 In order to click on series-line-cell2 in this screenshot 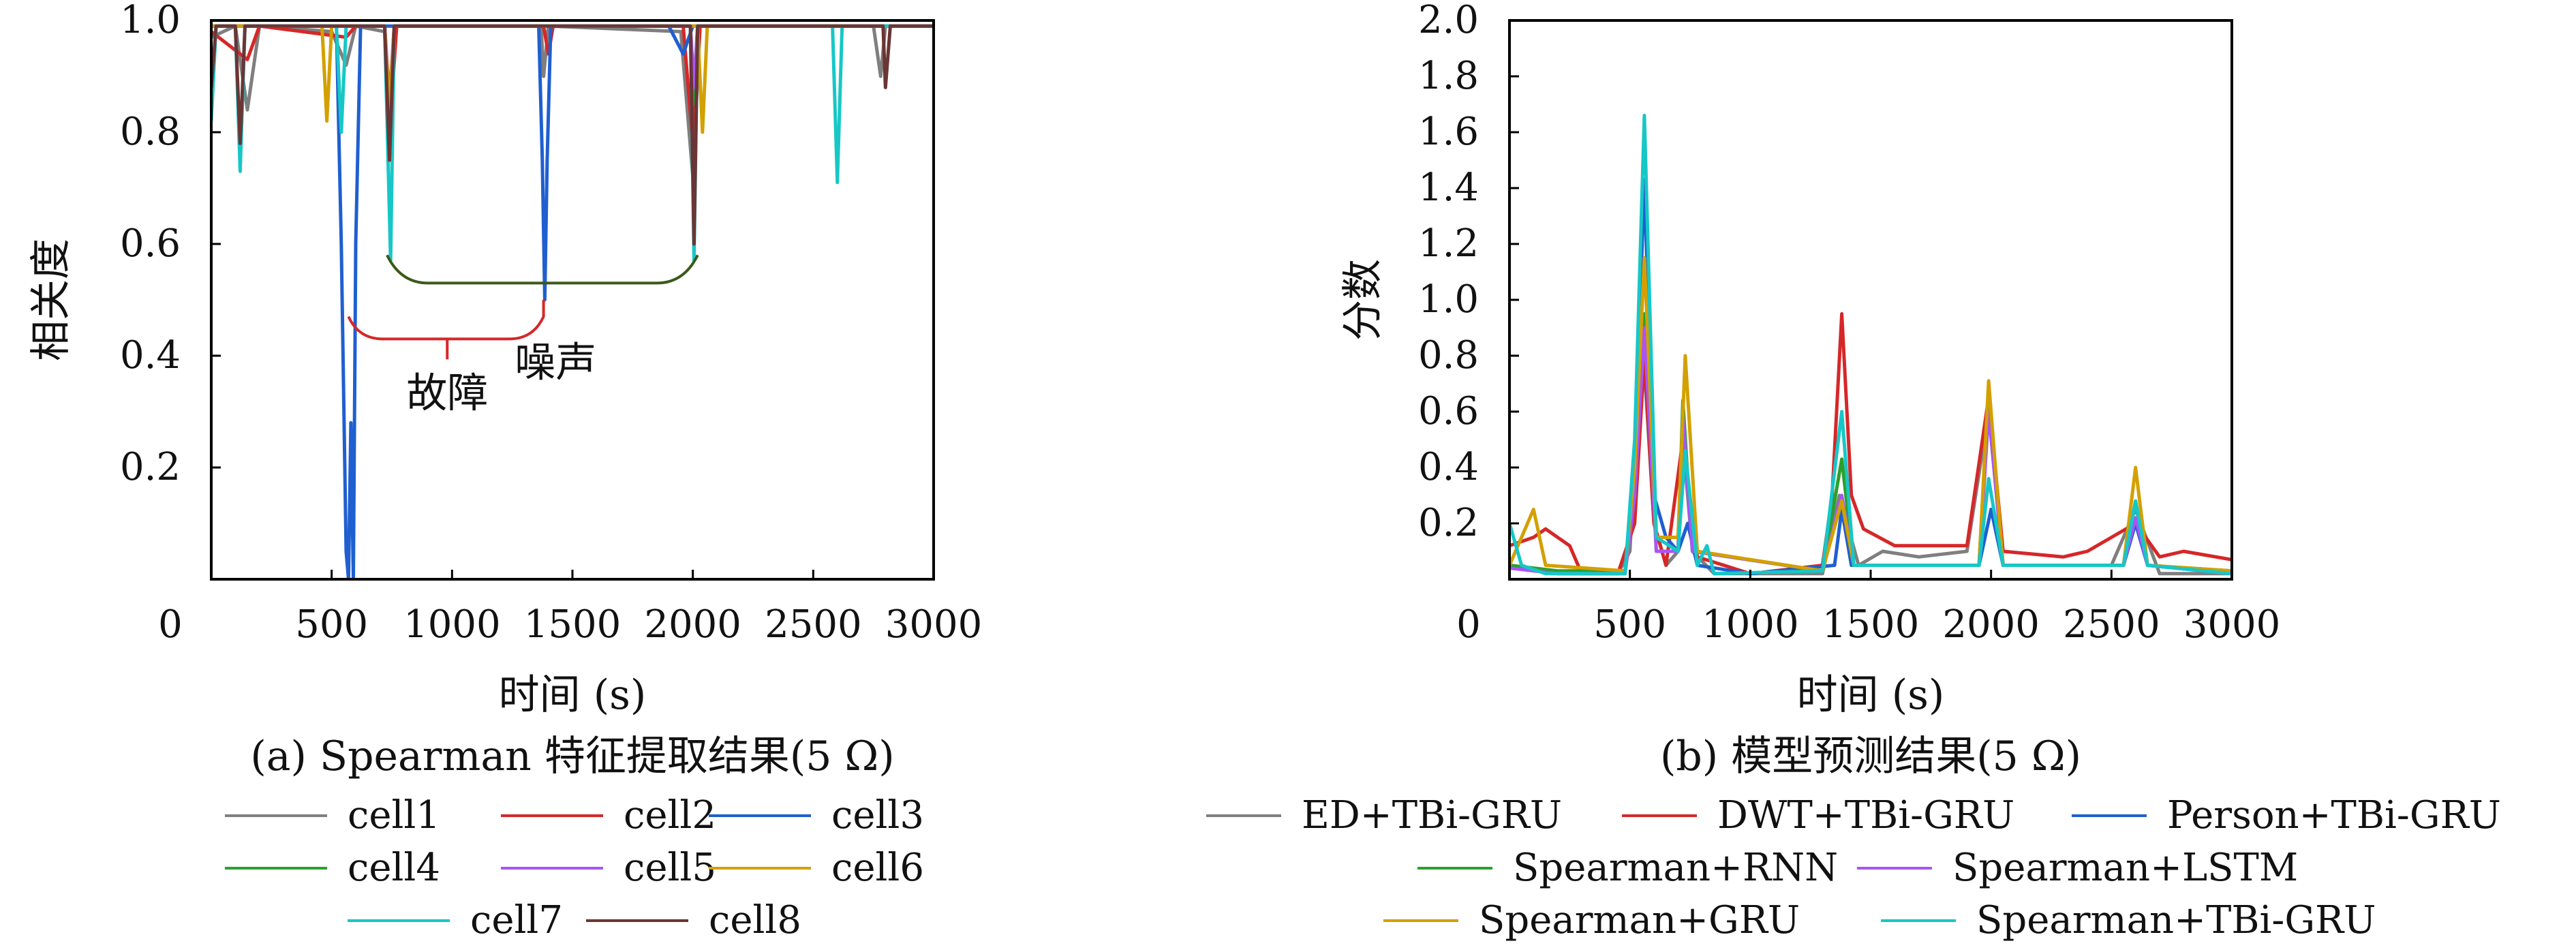, I will do `click(572, 84)`.